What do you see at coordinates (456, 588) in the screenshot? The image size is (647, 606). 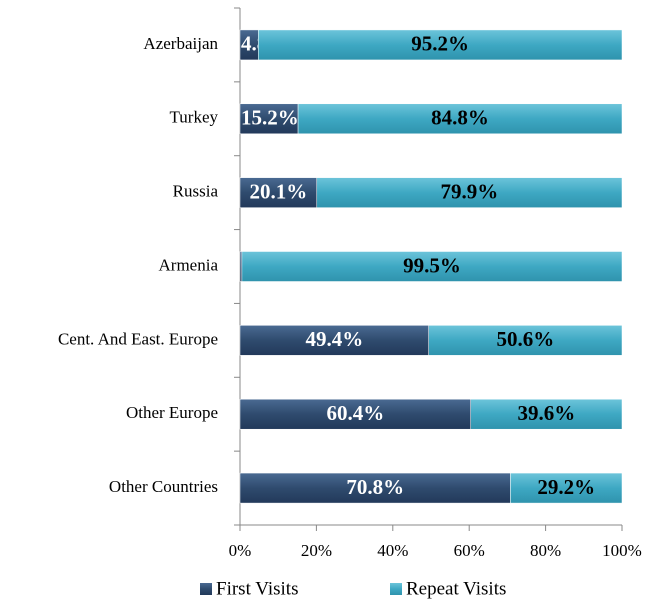 I see `legend-label: Repeat Visits` at bounding box center [456, 588].